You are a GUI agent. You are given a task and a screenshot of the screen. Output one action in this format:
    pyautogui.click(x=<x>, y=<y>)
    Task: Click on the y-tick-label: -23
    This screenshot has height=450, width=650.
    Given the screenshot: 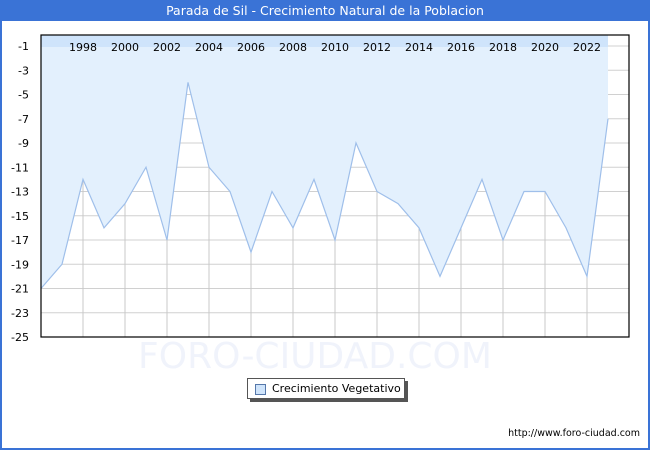 What is the action you would take?
    pyautogui.click(x=20, y=313)
    